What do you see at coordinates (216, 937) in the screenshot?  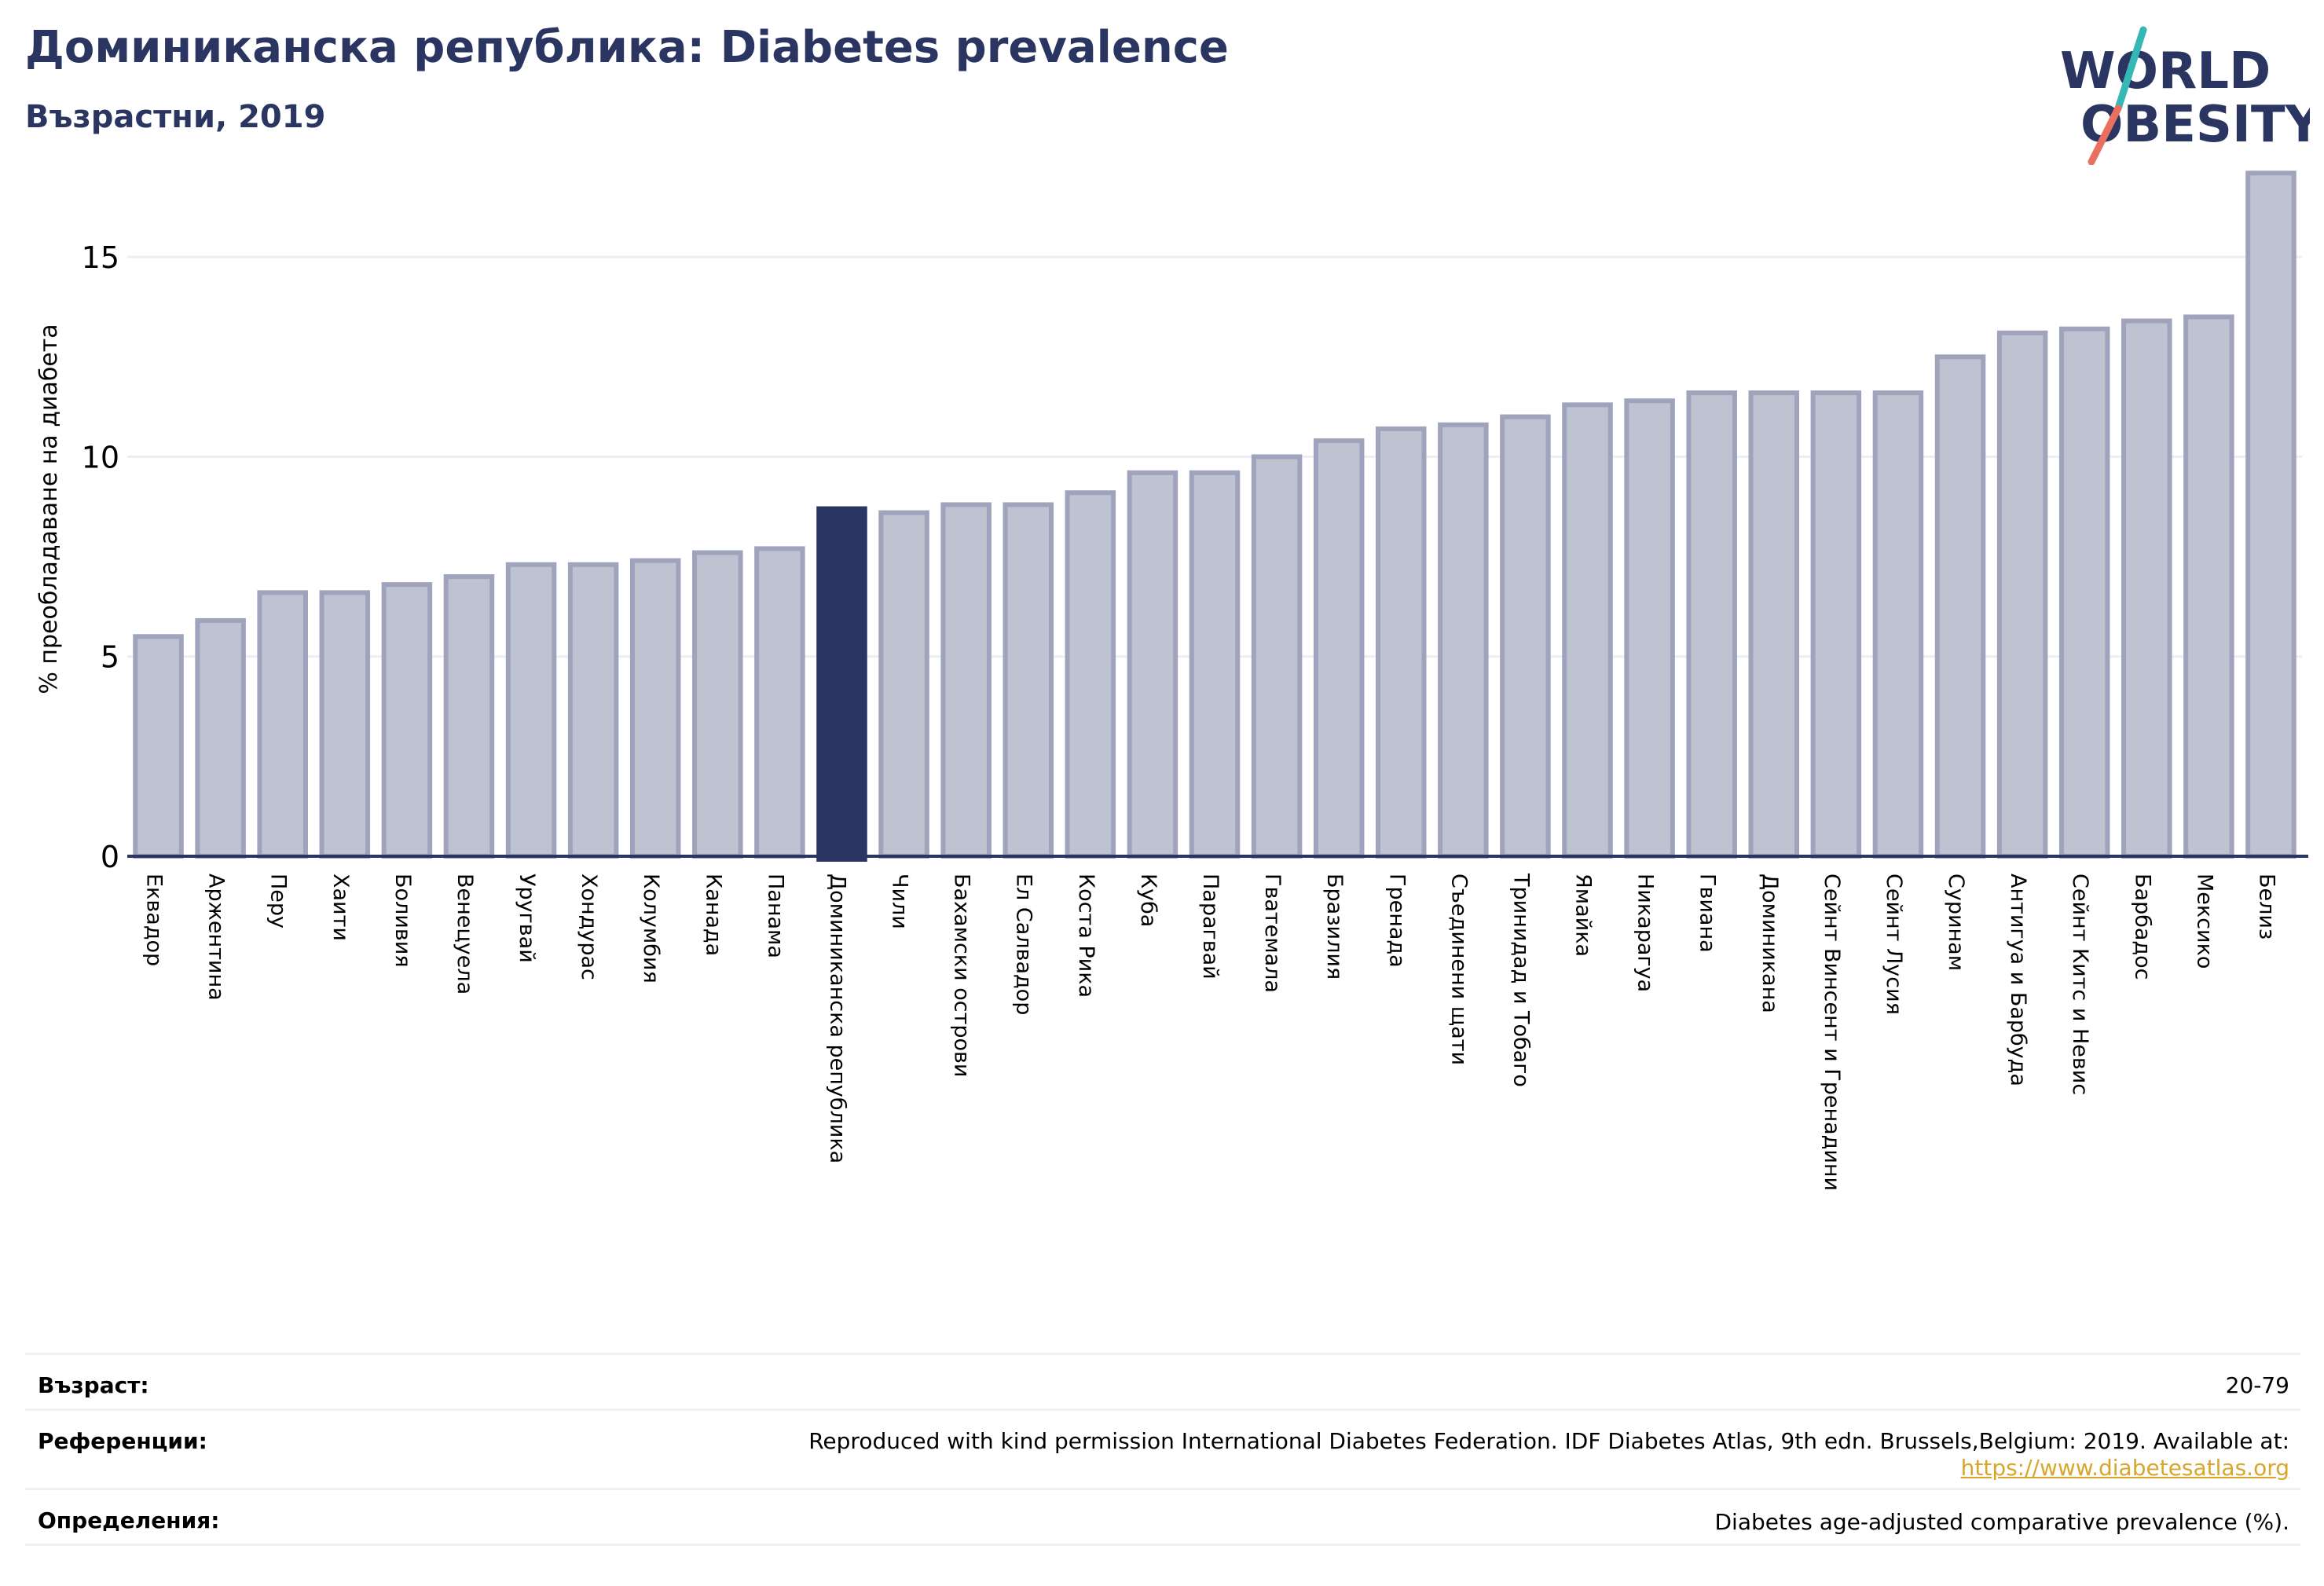 I see `category-label: Аржентина` at bounding box center [216, 937].